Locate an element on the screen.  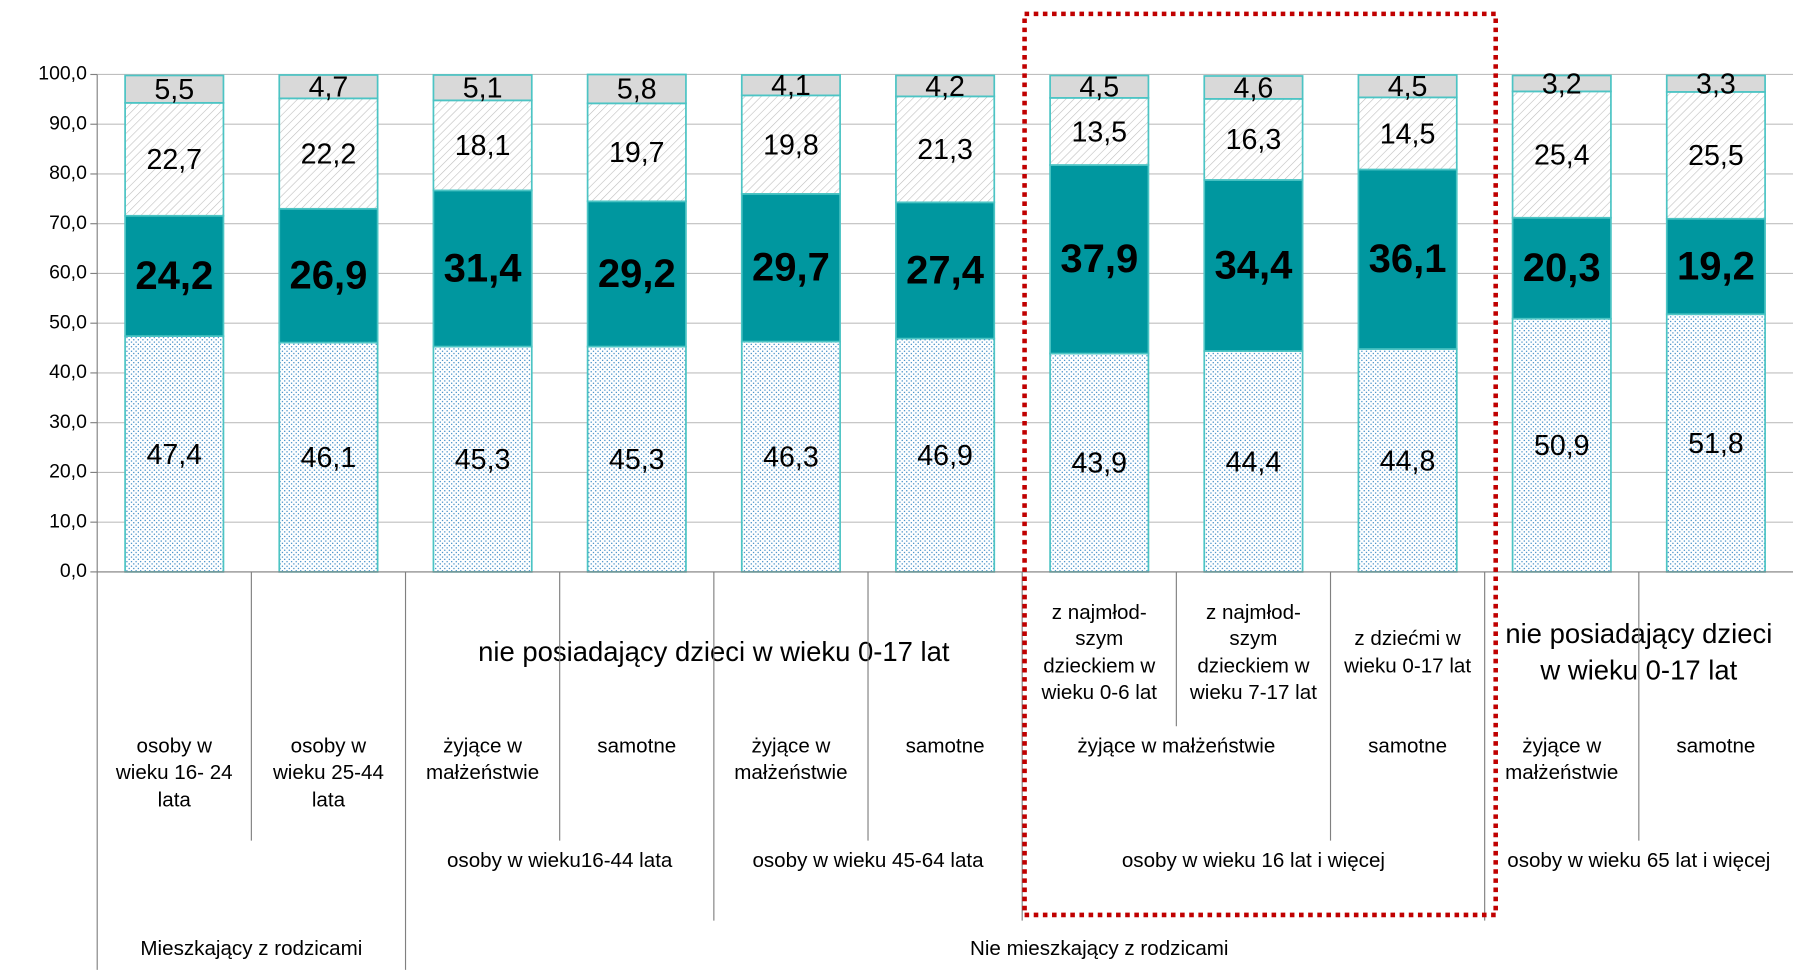
data-label: 37,9 is located at coordinates (1099, 259).